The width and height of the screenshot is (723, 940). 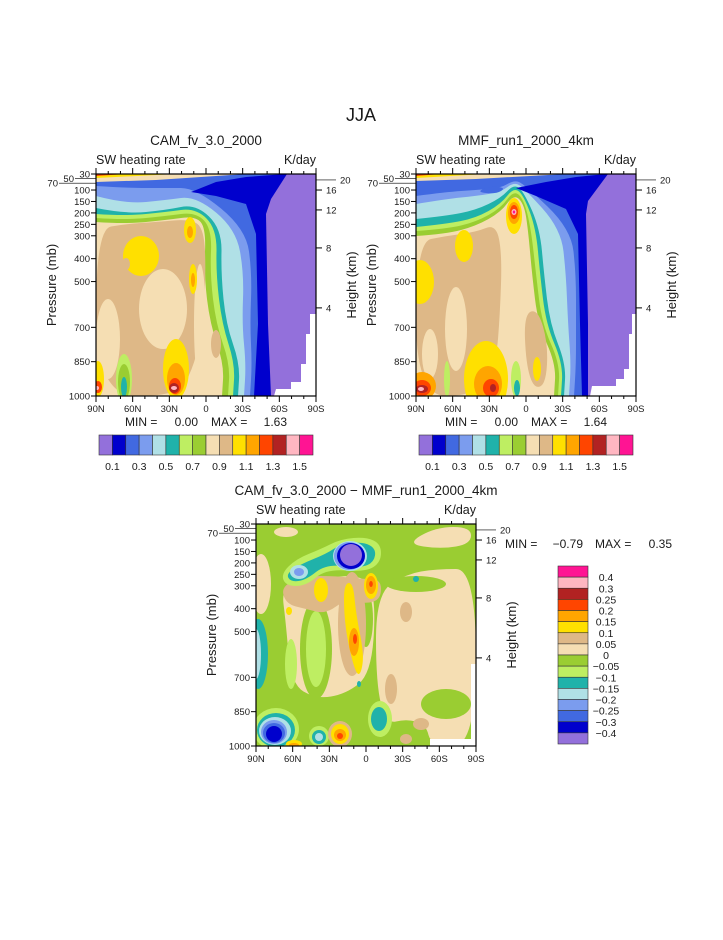 I want to click on colorbar-label: 0.3, so click(x=606, y=589).